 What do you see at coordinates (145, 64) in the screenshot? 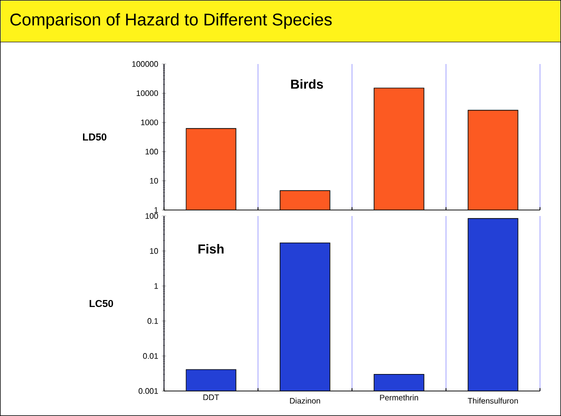
I see `y-tick-label: 100000` at bounding box center [145, 64].